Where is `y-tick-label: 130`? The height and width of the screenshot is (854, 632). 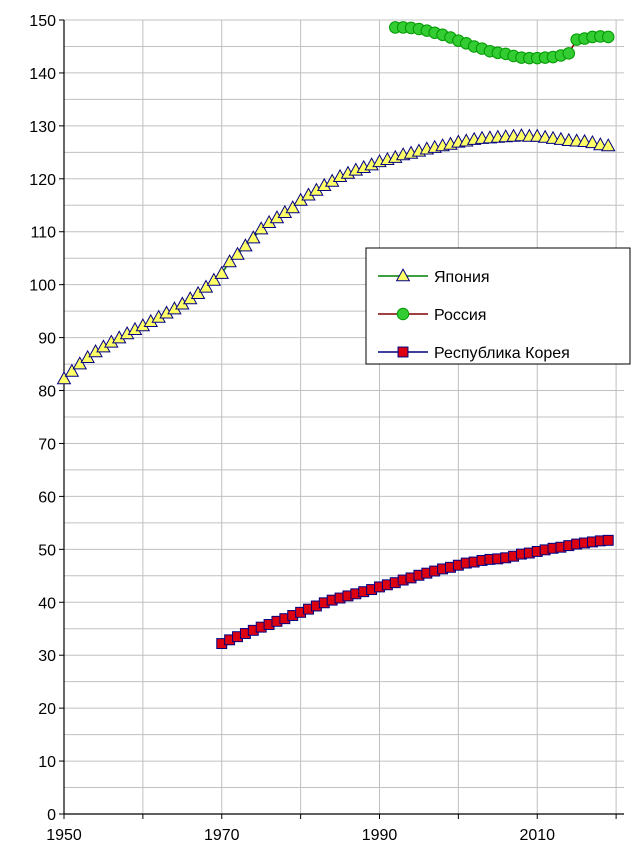
y-tick-label: 130 is located at coordinates (42, 127).